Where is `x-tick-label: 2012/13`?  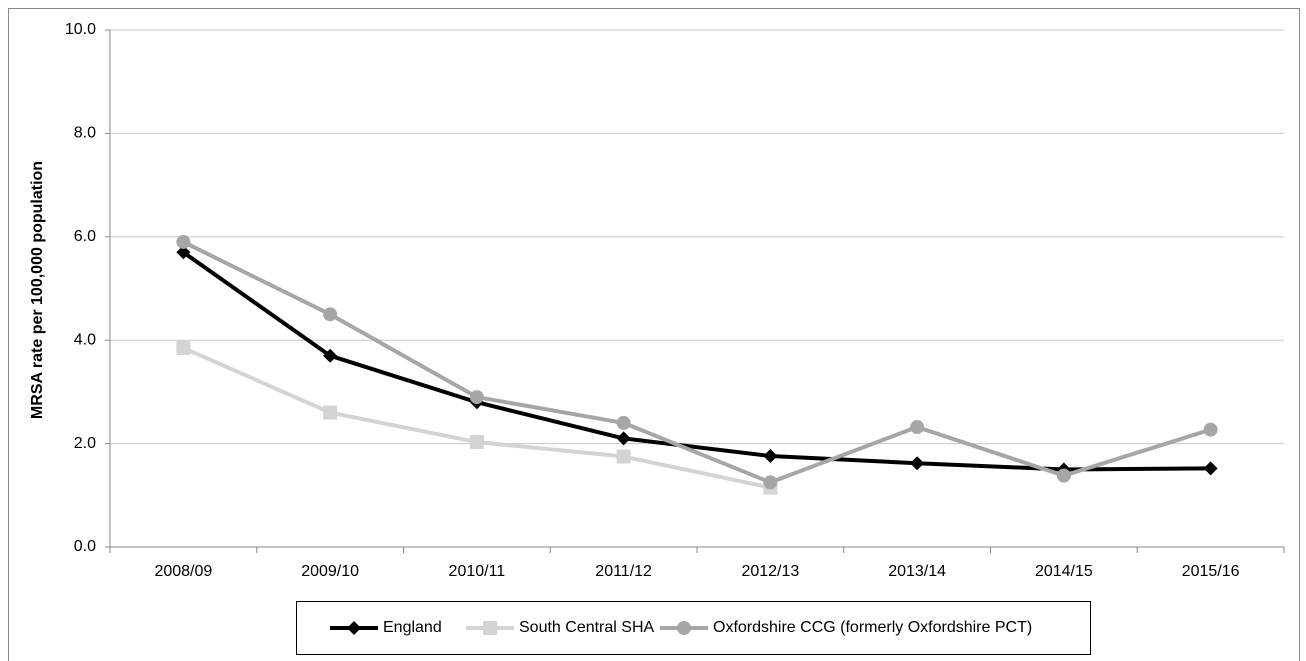
x-tick-label: 2012/13 is located at coordinates (770, 571).